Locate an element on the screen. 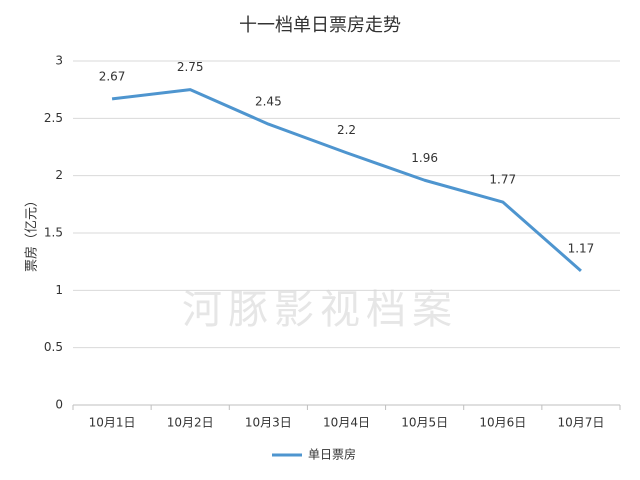  data-label: 2.2 is located at coordinates (346, 130).